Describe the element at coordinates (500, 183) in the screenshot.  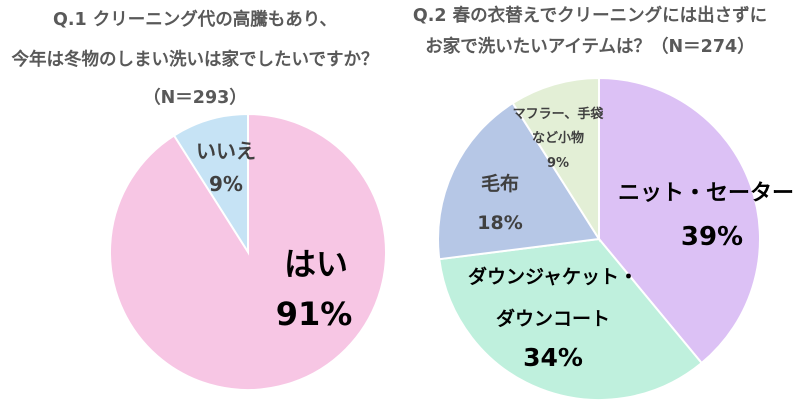
I see `chart2-label-moufu: 毛布` at that location.